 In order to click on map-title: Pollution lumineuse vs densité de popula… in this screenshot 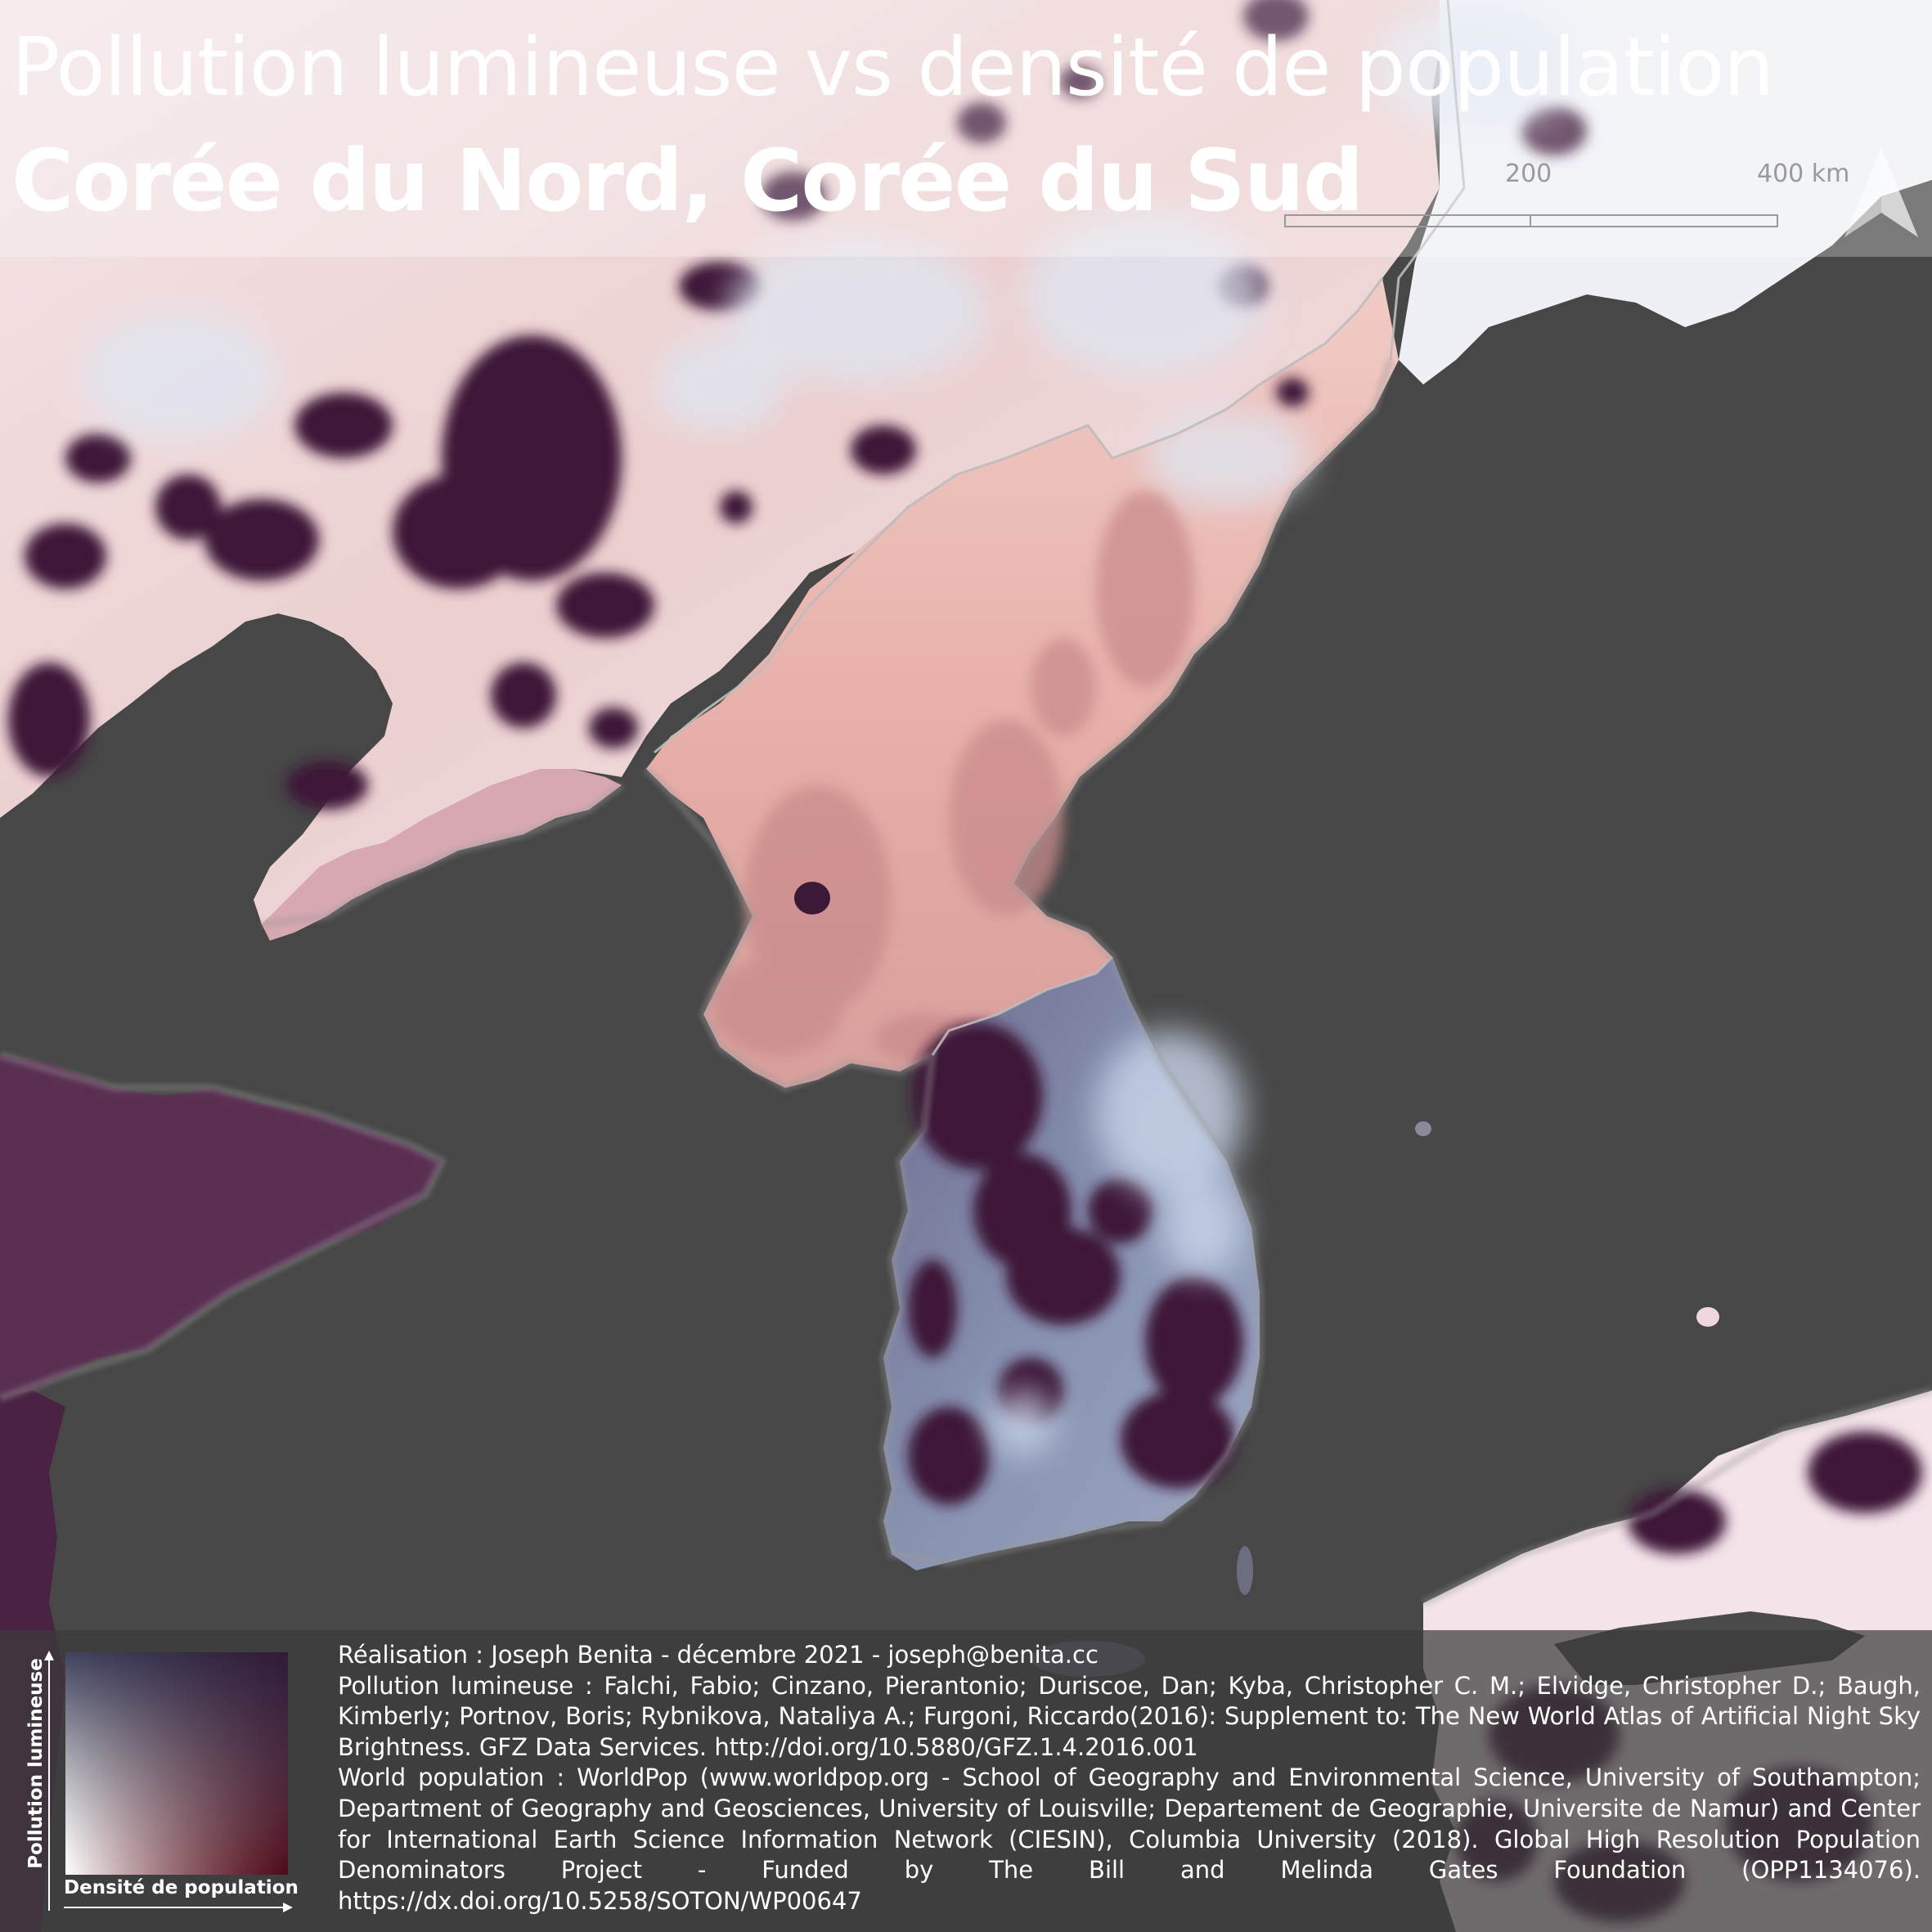, I will do `click(893, 68)`.